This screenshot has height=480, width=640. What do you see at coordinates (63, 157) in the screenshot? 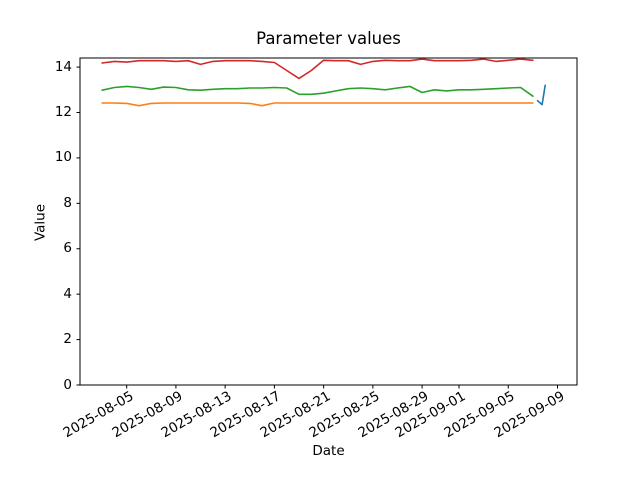
I see `y-tick-label: 10` at bounding box center [63, 157].